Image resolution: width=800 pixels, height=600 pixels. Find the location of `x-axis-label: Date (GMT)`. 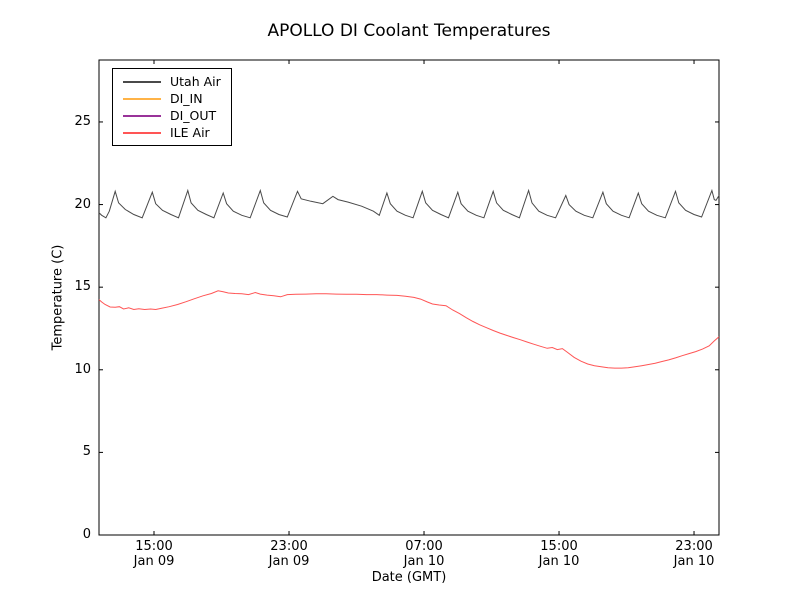

x-axis-label: Date (GMT) is located at coordinates (409, 577).